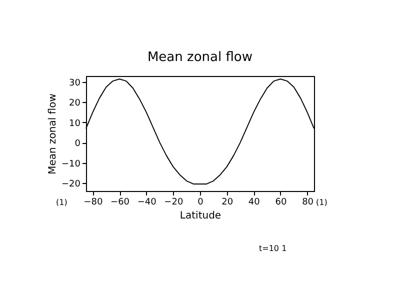  Describe the element at coordinates (281, 203) in the screenshot. I see `x-tick-label: 60` at that location.